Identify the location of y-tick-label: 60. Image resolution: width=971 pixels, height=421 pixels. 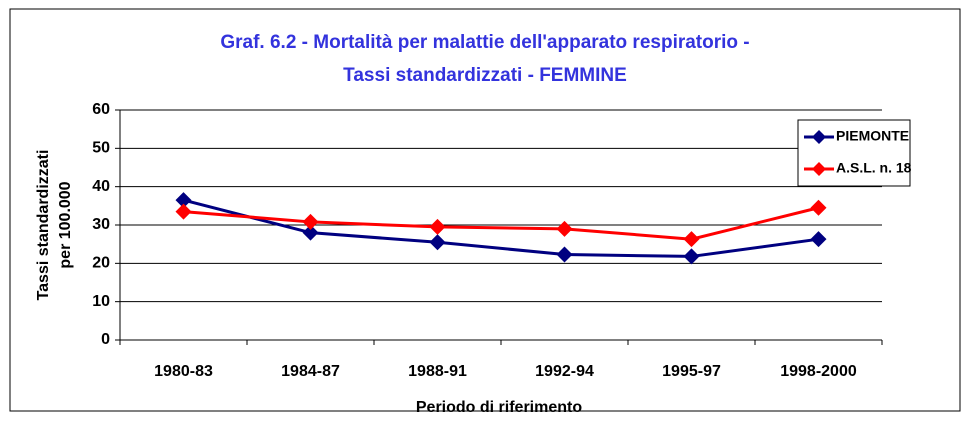
(101, 109).